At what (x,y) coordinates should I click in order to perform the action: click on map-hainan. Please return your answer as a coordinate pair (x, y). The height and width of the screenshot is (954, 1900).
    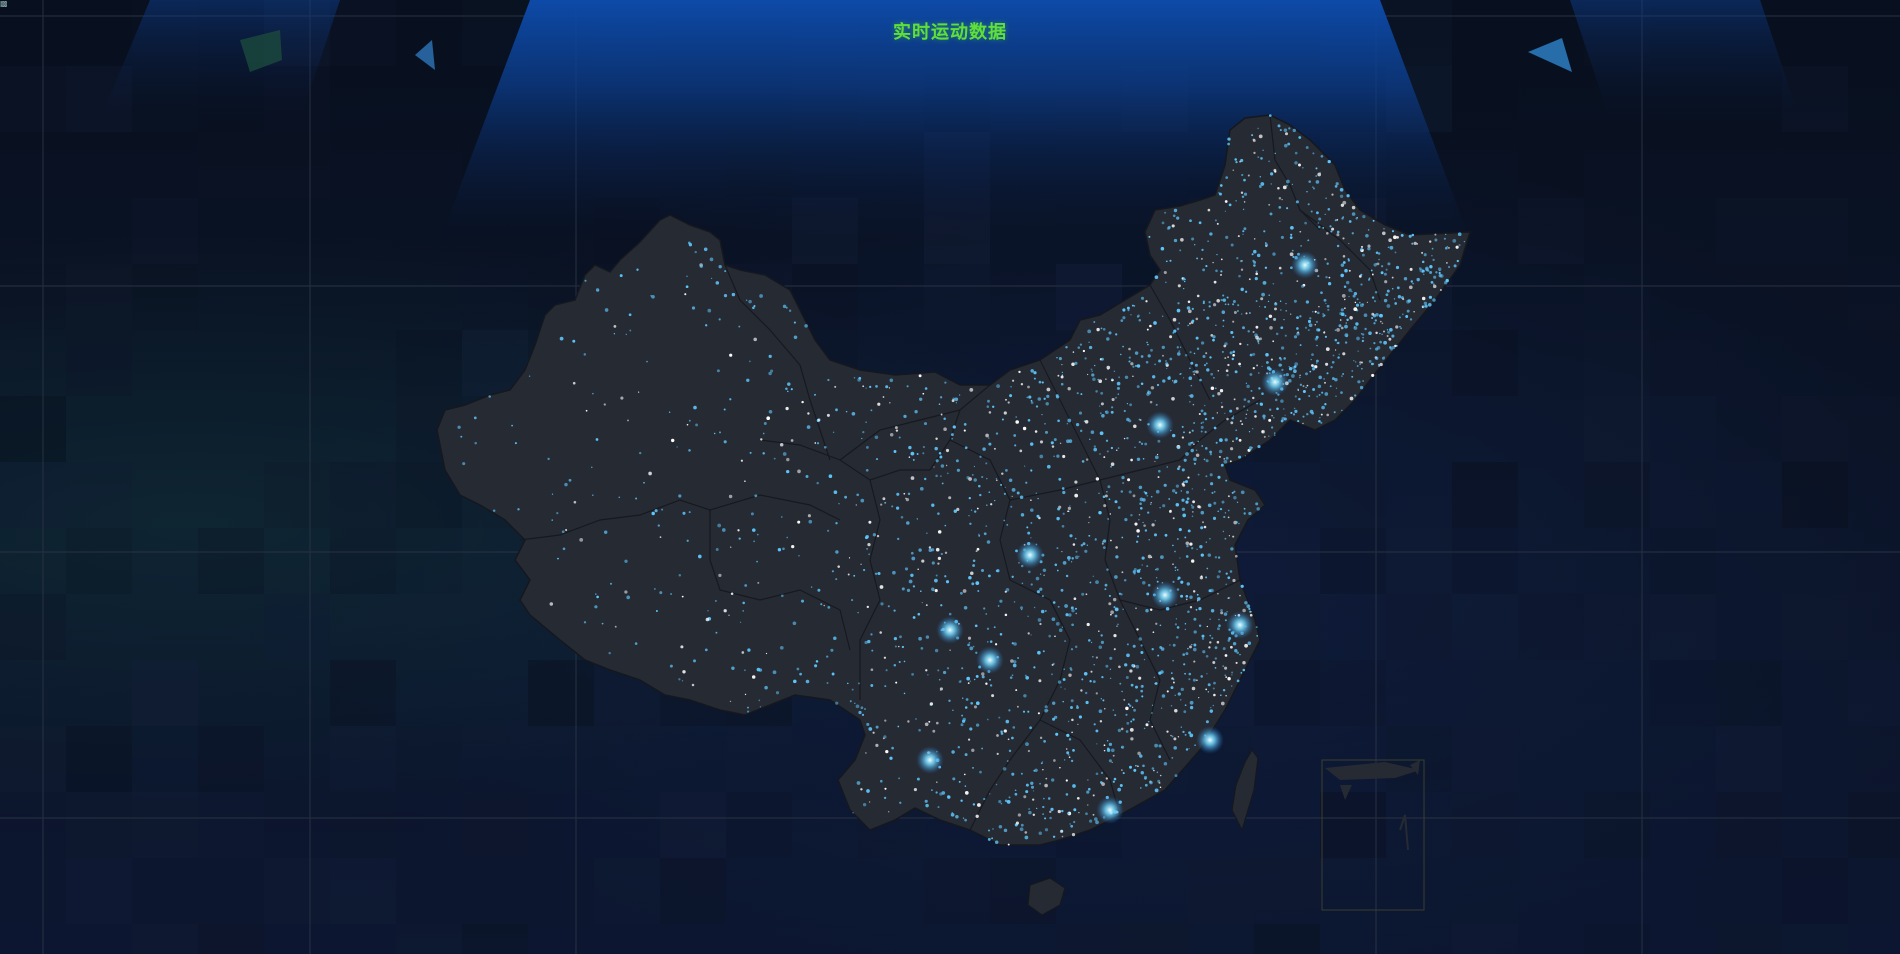
    Looking at the image, I should click on (1046, 896).